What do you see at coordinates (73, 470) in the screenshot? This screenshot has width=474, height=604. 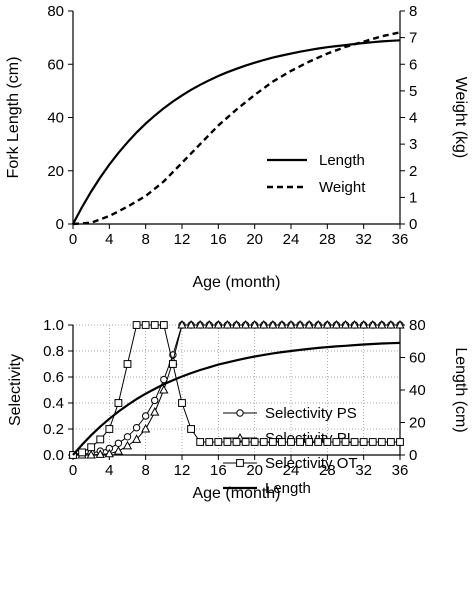 I see `chart2-x-tick-label: 0` at bounding box center [73, 470].